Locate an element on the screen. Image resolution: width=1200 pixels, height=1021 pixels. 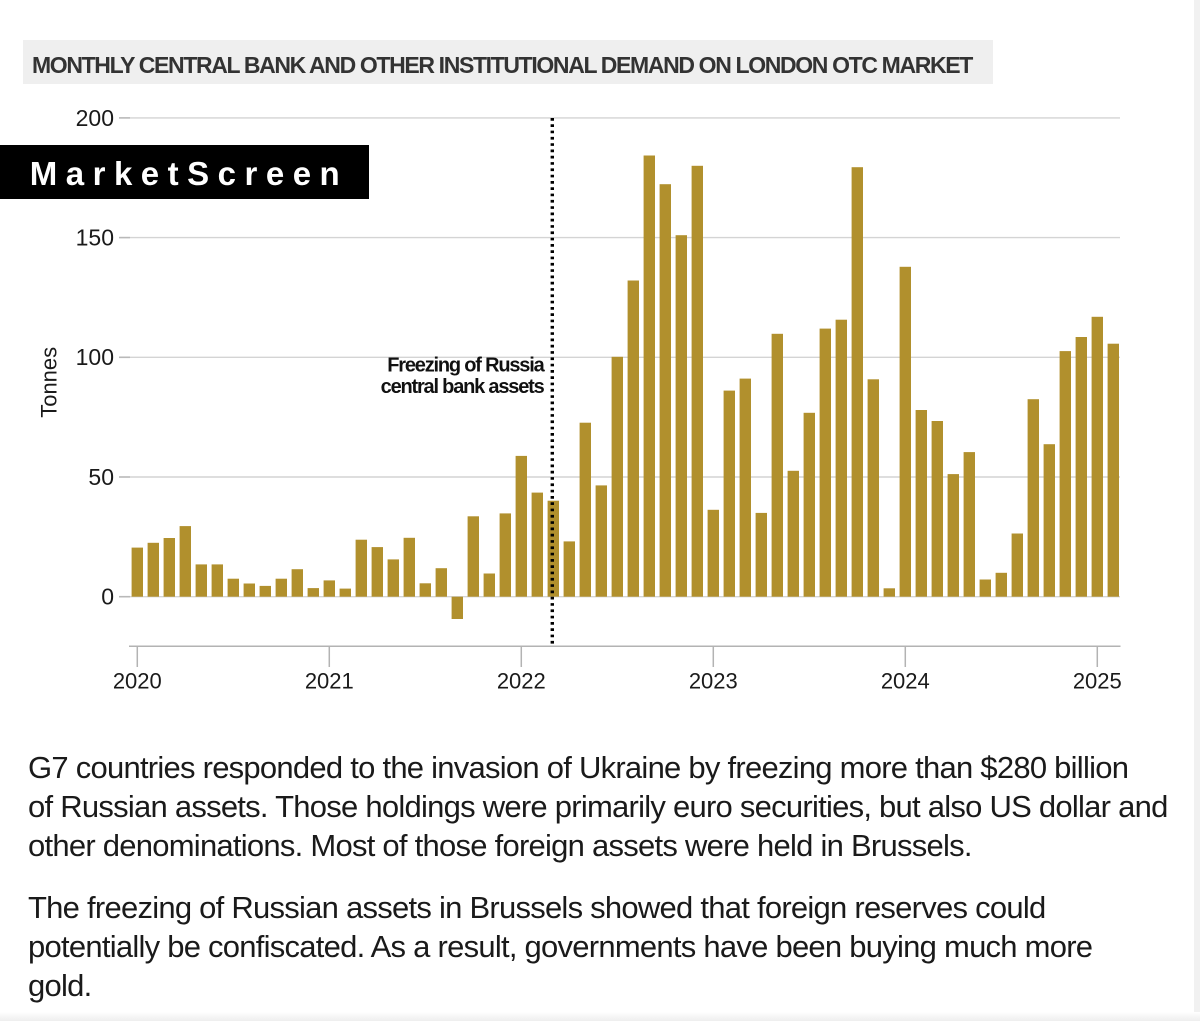
svg-text: 2023 is located at coordinates (713, 680).